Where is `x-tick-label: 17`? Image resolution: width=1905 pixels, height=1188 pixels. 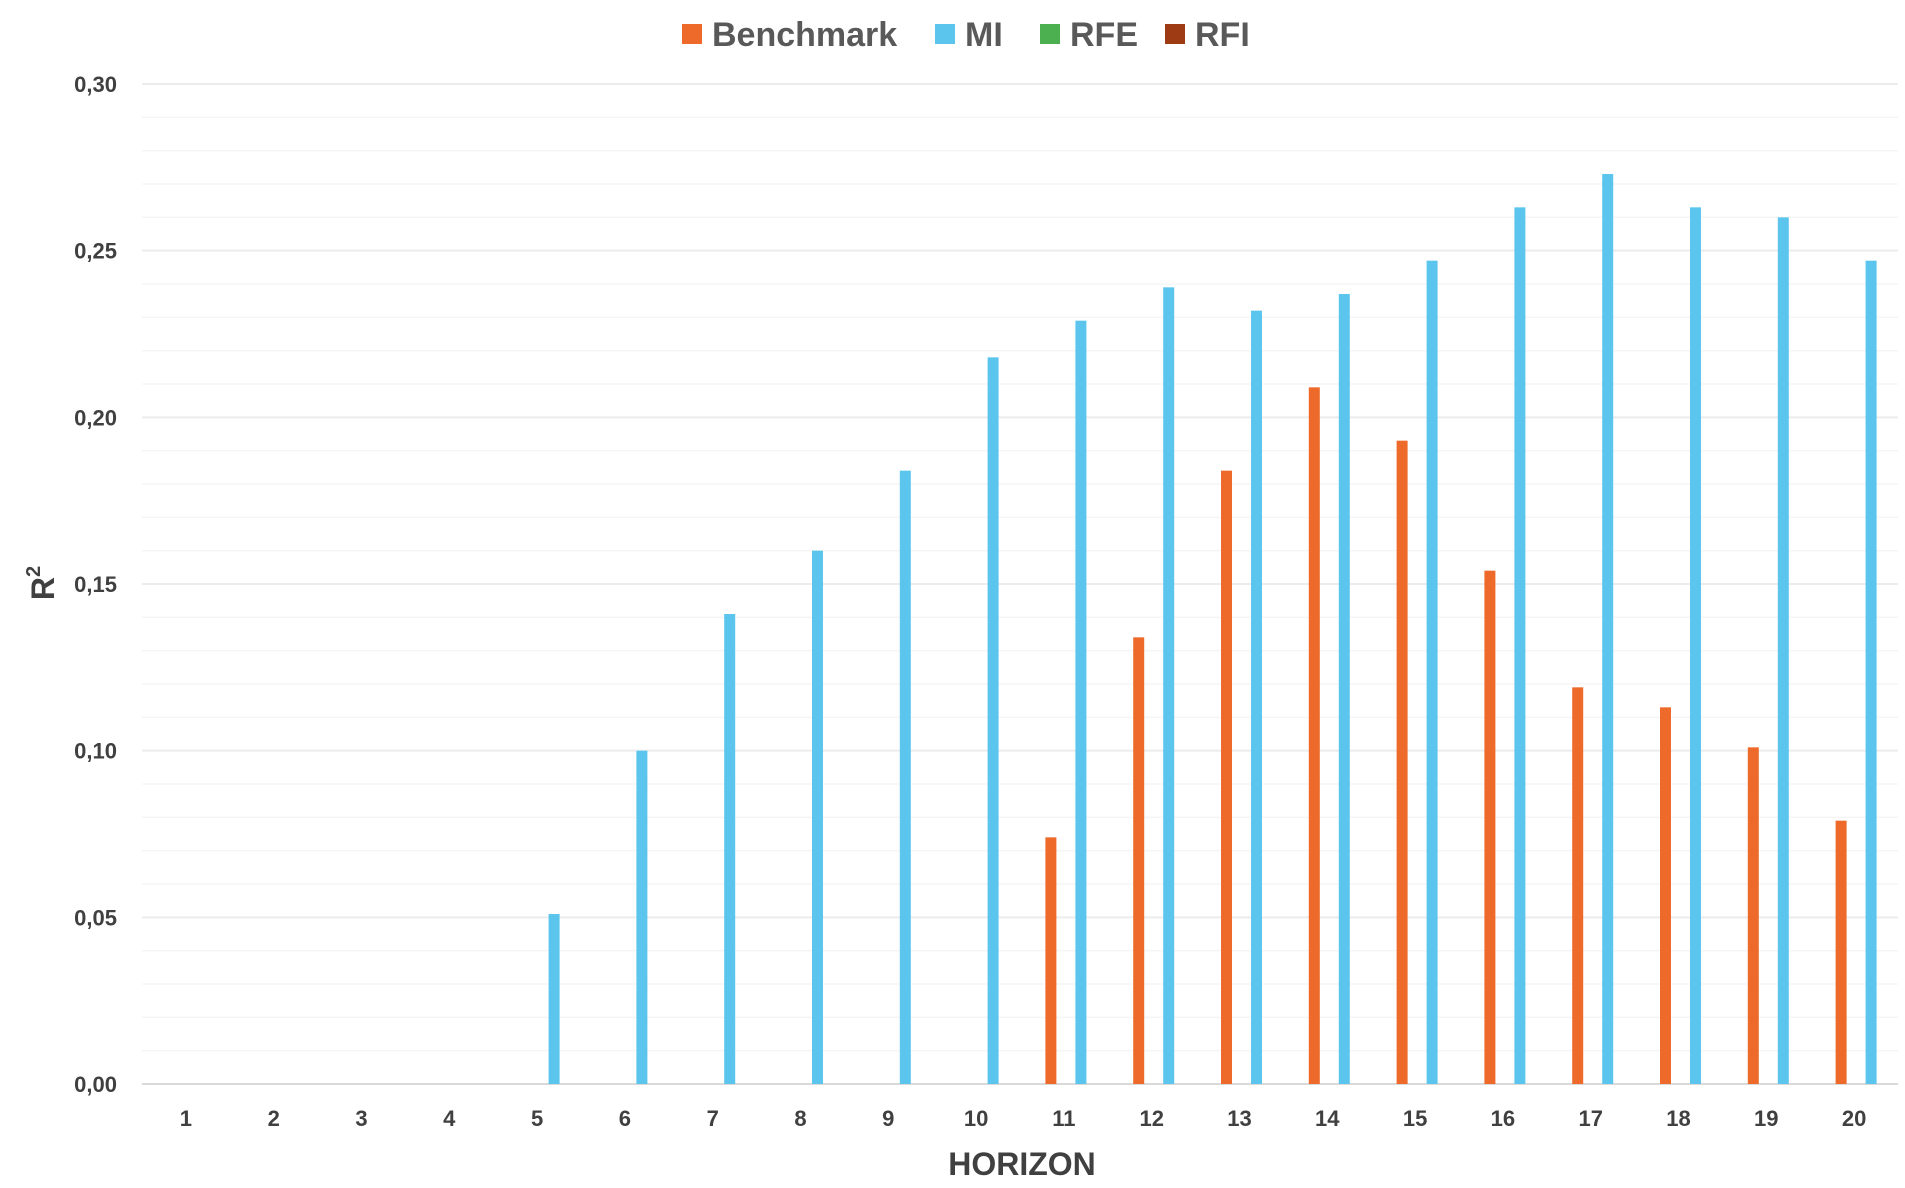 x-tick-label: 17 is located at coordinates (1590, 1118).